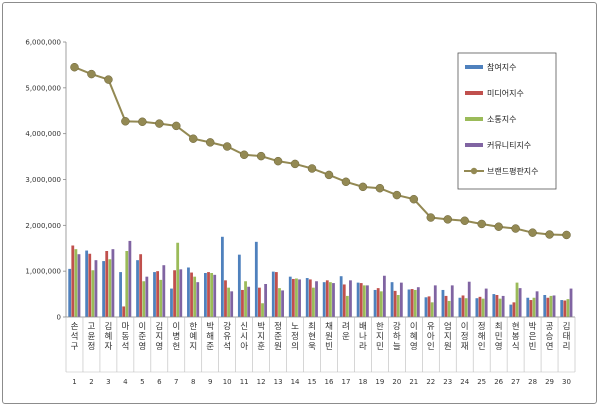 This screenshot has height=408, width=601. What do you see at coordinates (193, 382) in the screenshot?
I see `x-rank-label: 8` at bounding box center [193, 382].